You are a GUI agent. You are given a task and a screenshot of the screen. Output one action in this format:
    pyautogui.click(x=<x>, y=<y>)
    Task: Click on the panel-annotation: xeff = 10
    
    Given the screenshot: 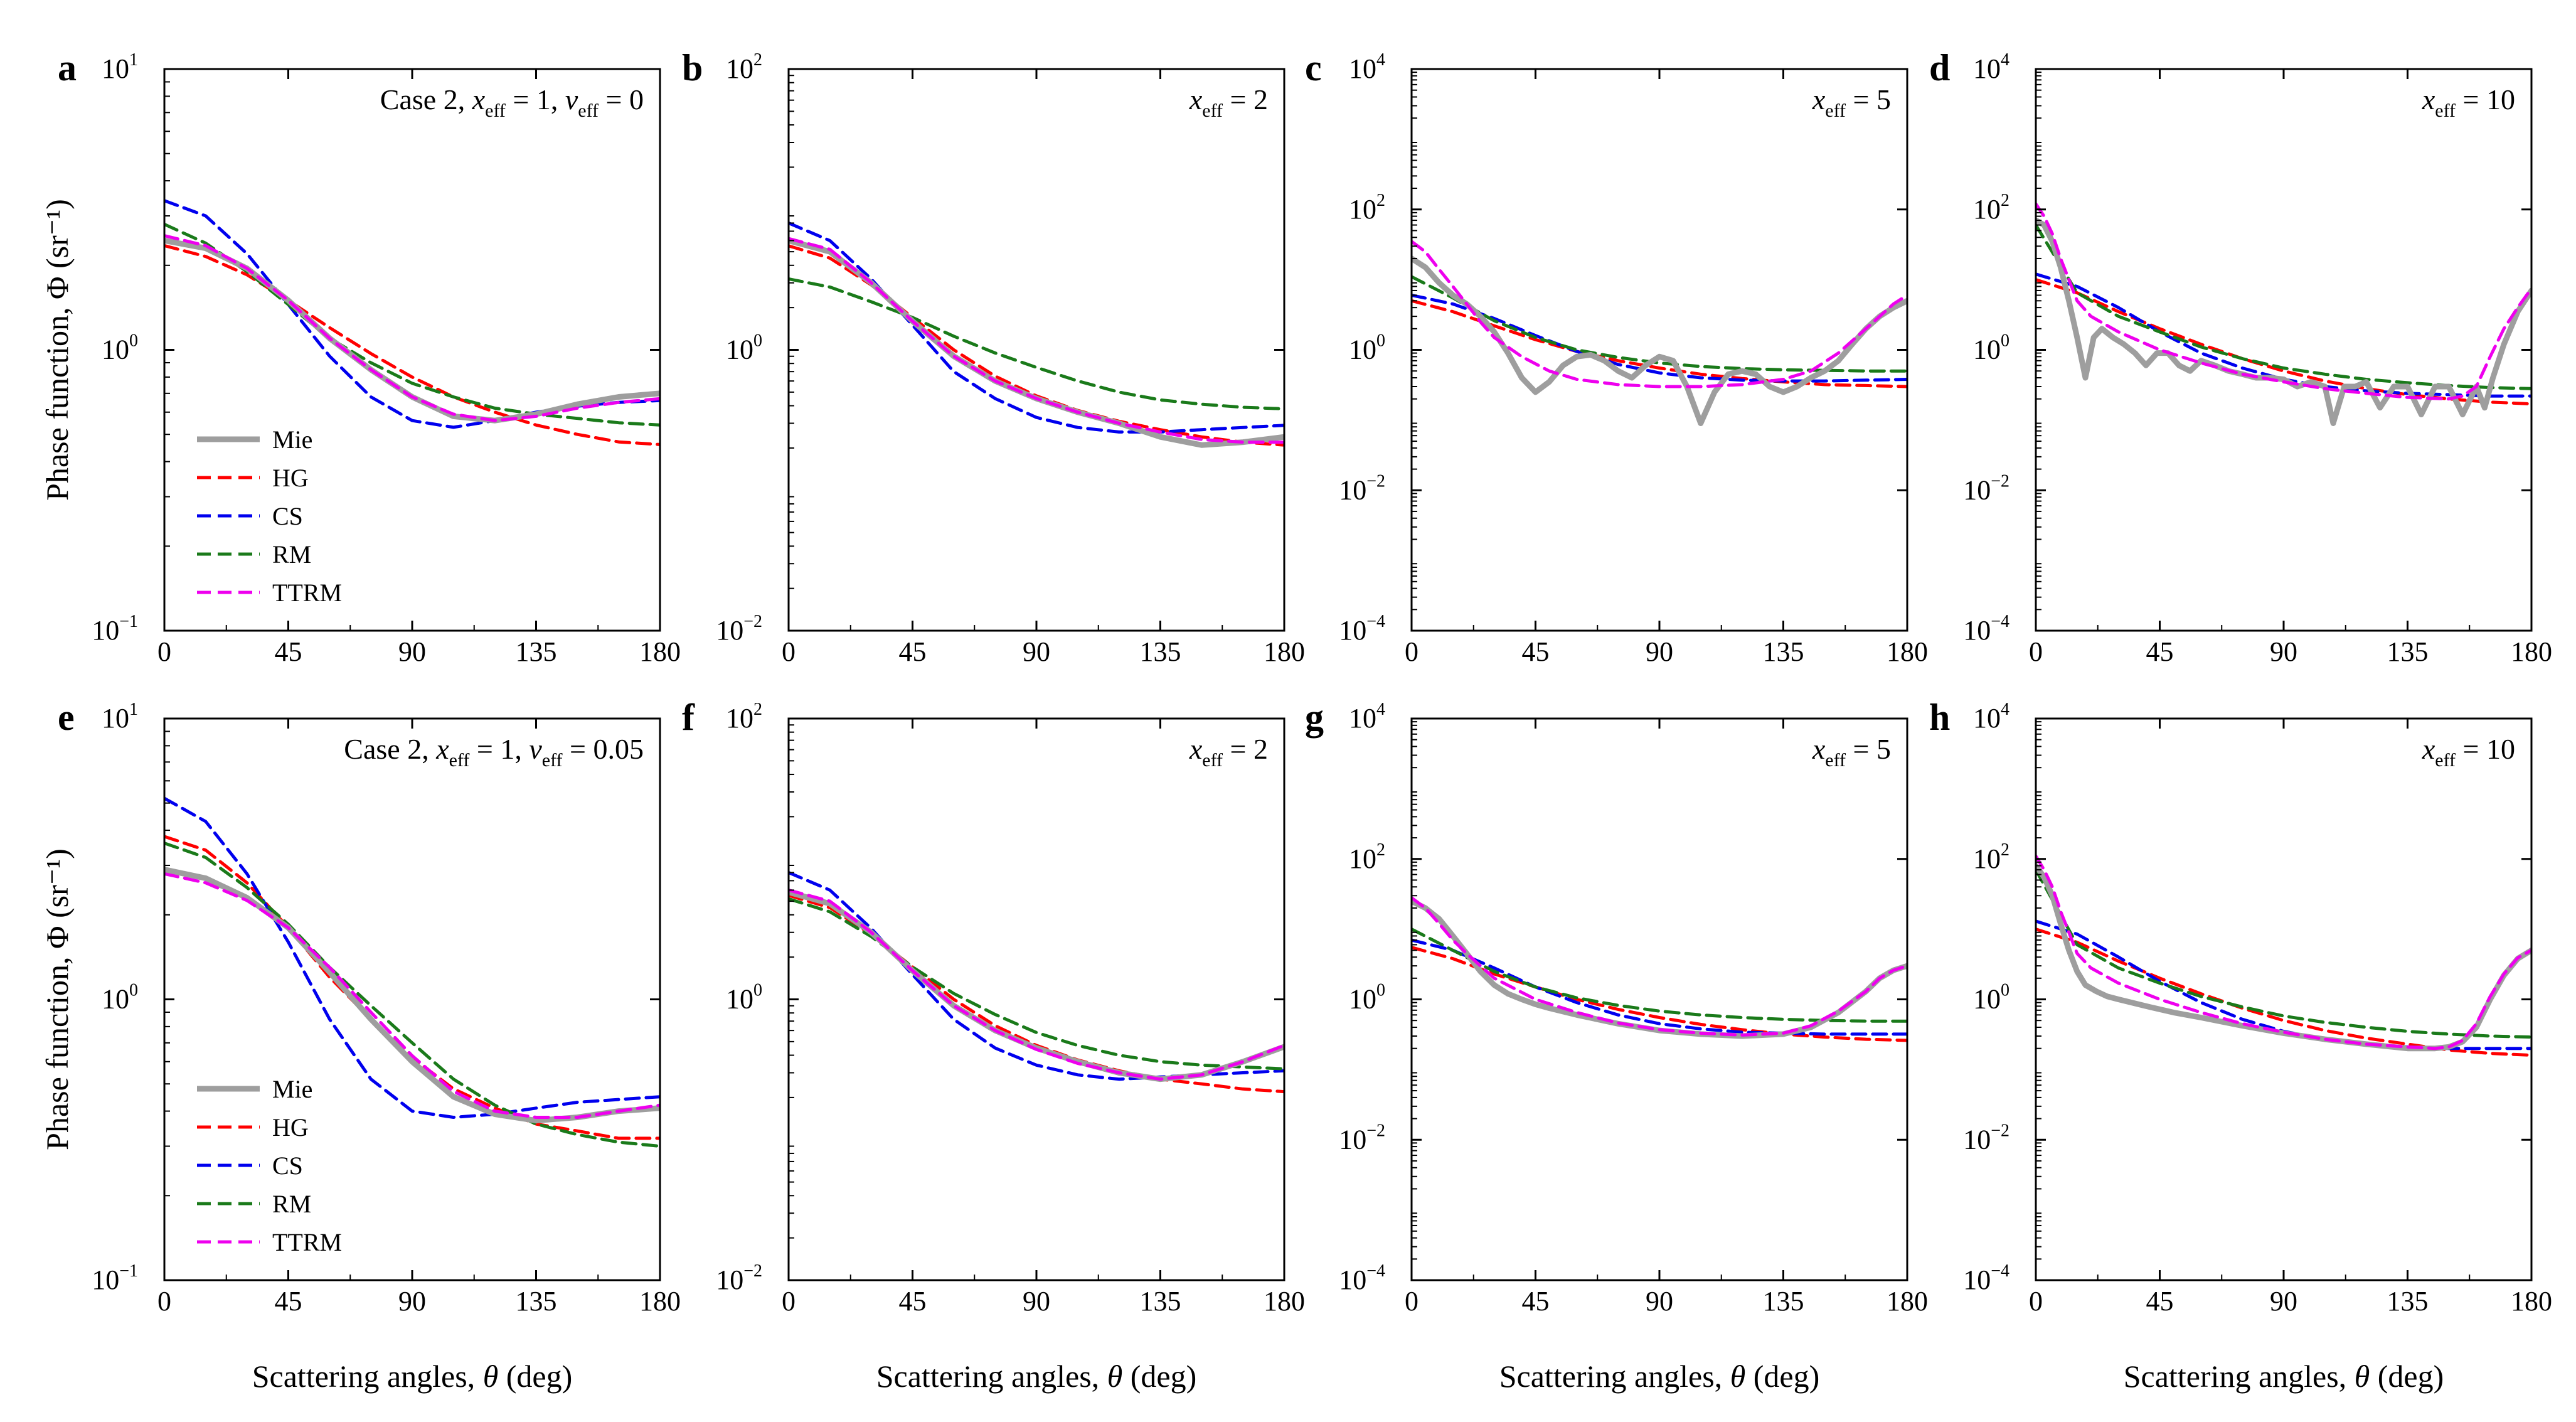 What is the action you would take?
    pyautogui.click(x=2468, y=102)
    